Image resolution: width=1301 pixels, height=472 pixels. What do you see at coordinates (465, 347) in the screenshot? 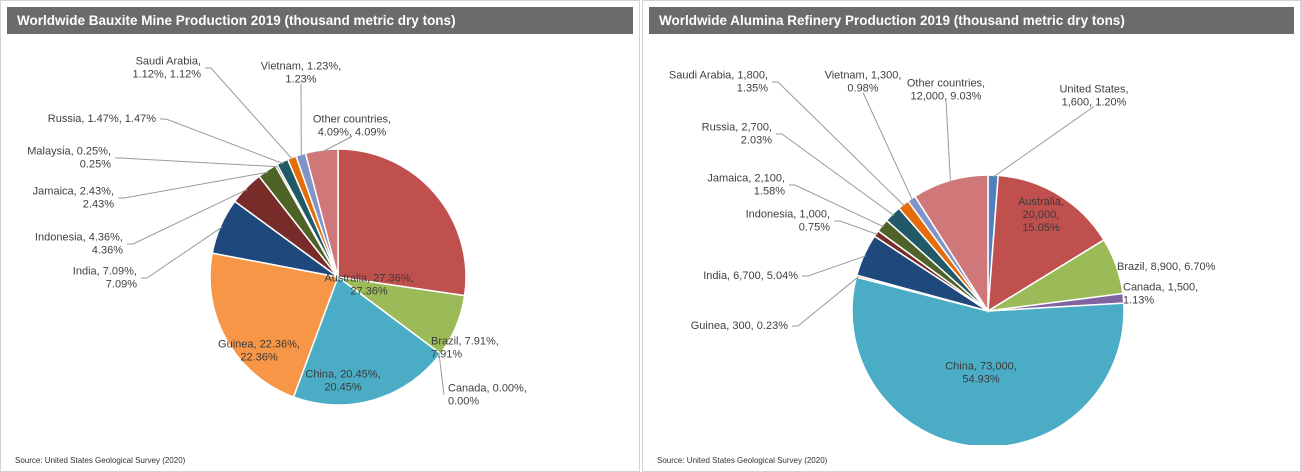
I see `data-label-brazil: Brazil, 7.91%, 7.91%` at bounding box center [465, 347].